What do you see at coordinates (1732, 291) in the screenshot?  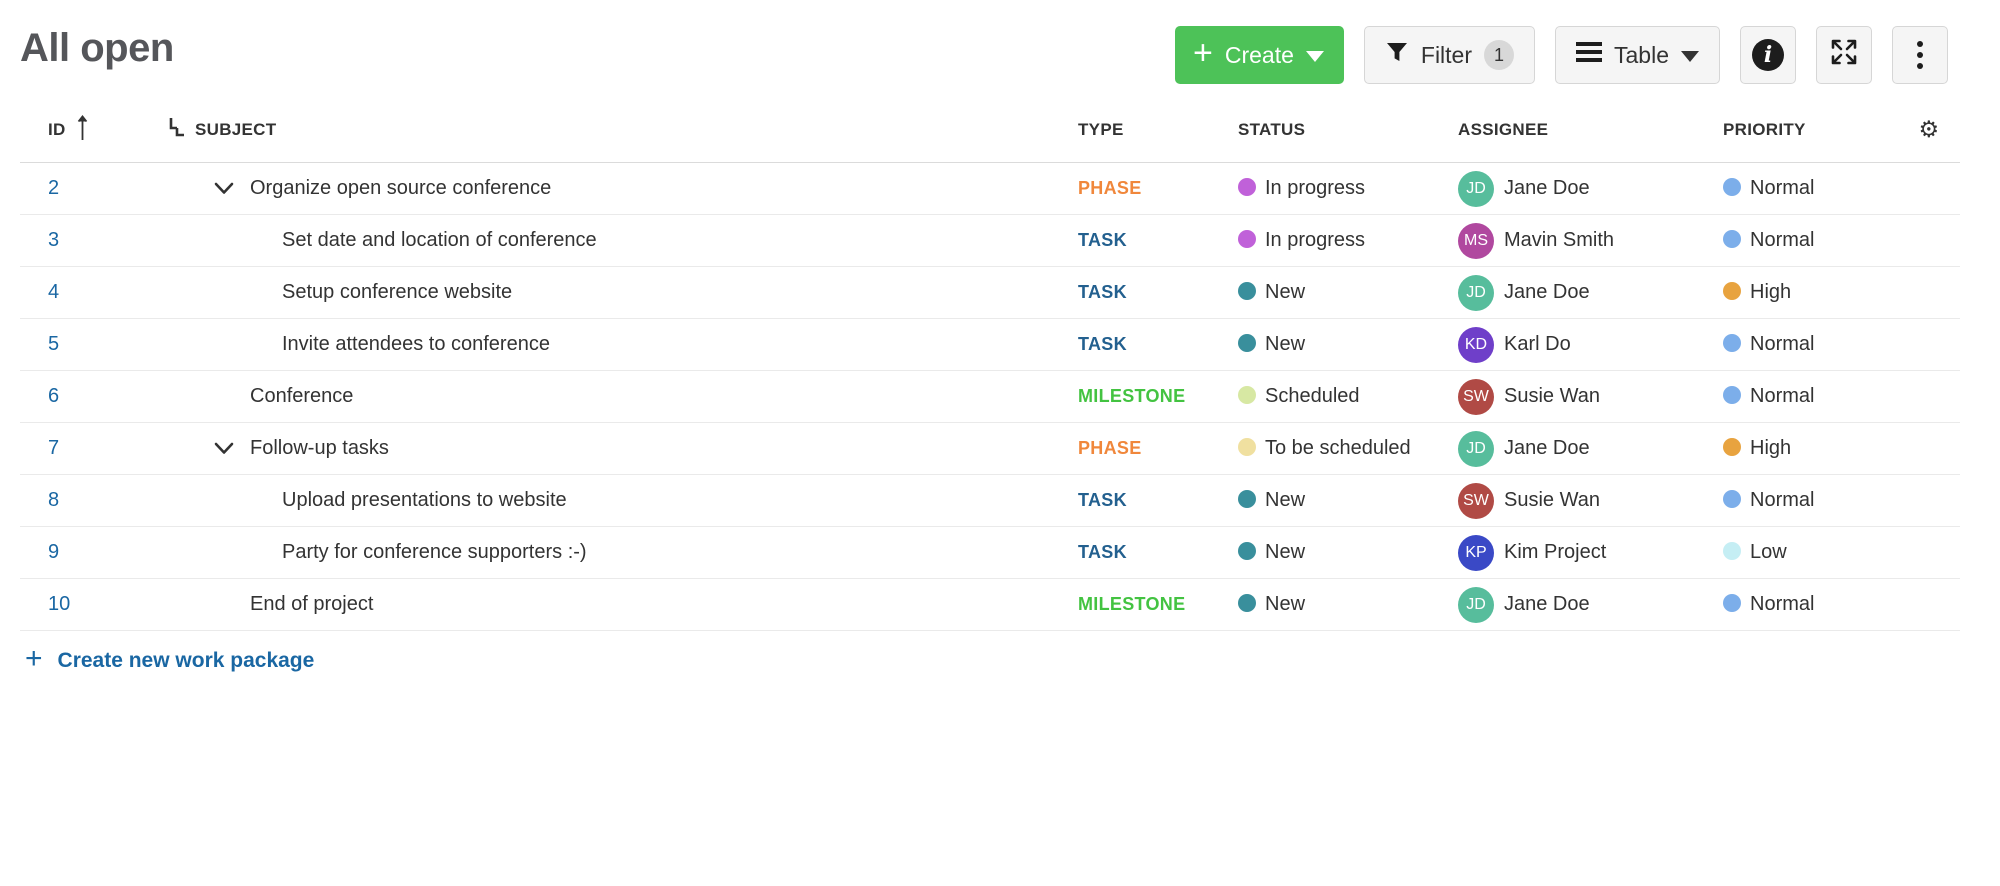 I see `priority-dot-icon` at bounding box center [1732, 291].